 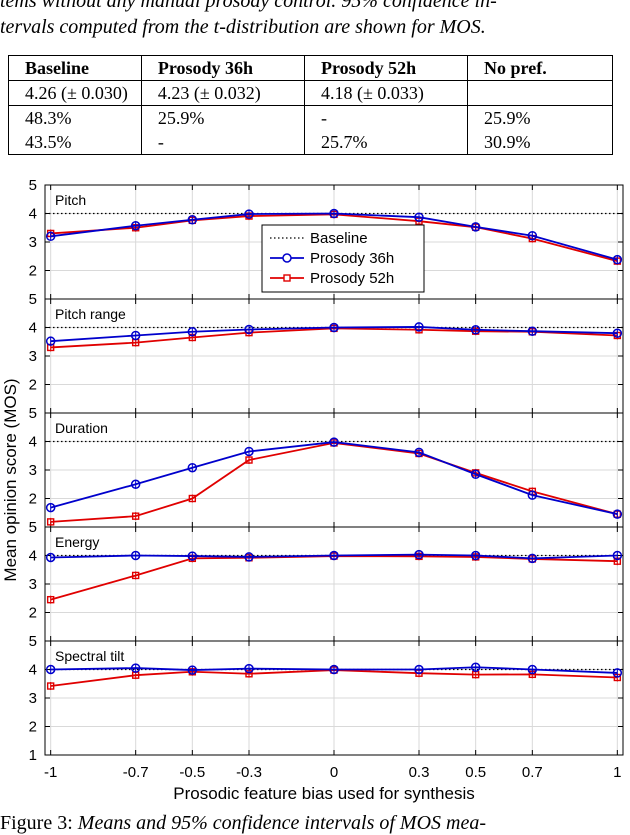 What do you see at coordinates (75, 117) in the screenshot?
I see `table-cell: 48.3%` at bounding box center [75, 117].